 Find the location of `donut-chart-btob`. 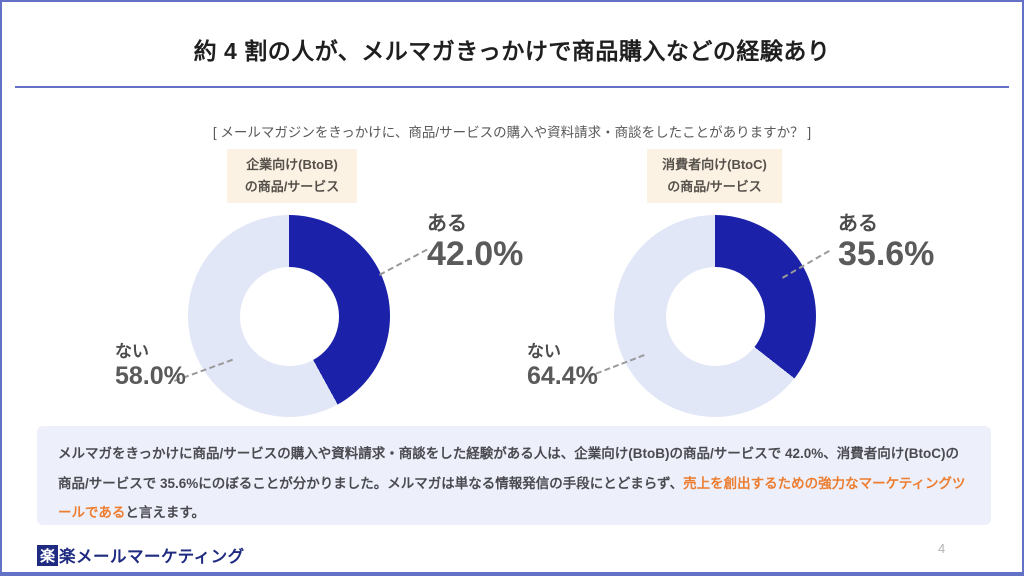

donut-chart-btob is located at coordinates (289, 316).